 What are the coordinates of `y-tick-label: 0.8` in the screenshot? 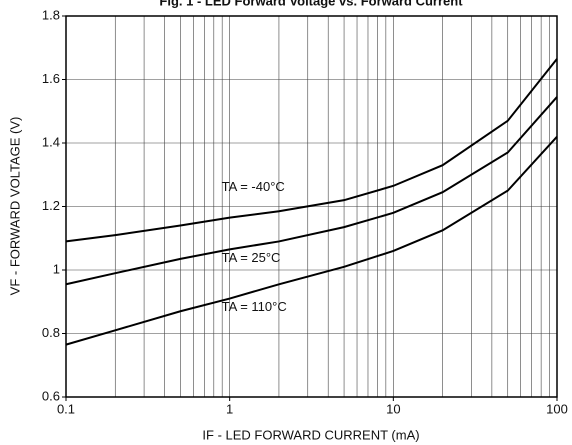 It's located at (51, 332).